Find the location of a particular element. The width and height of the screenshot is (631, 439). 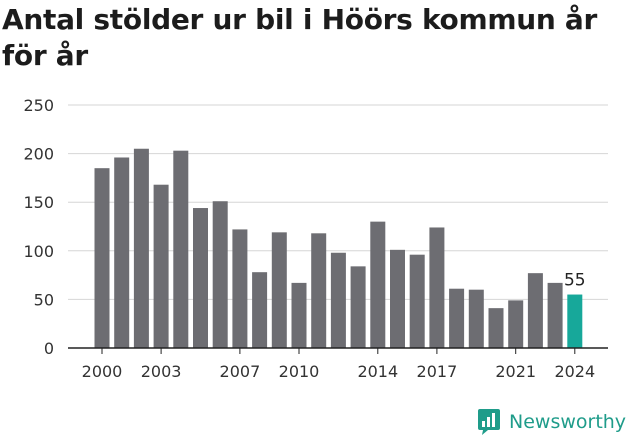

y-tick-label: 150 is located at coordinates (38, 202).